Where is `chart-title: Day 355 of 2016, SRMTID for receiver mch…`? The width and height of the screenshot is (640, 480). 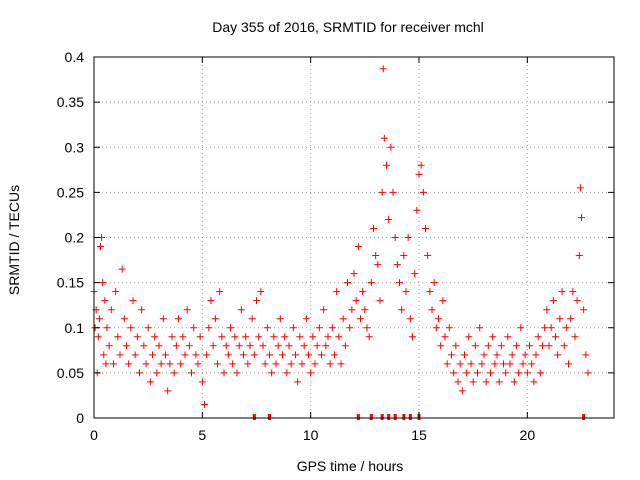 chart-title: Day 355 of 2016, SRMTID for receiver mch… is located at coordinates (348, 27).